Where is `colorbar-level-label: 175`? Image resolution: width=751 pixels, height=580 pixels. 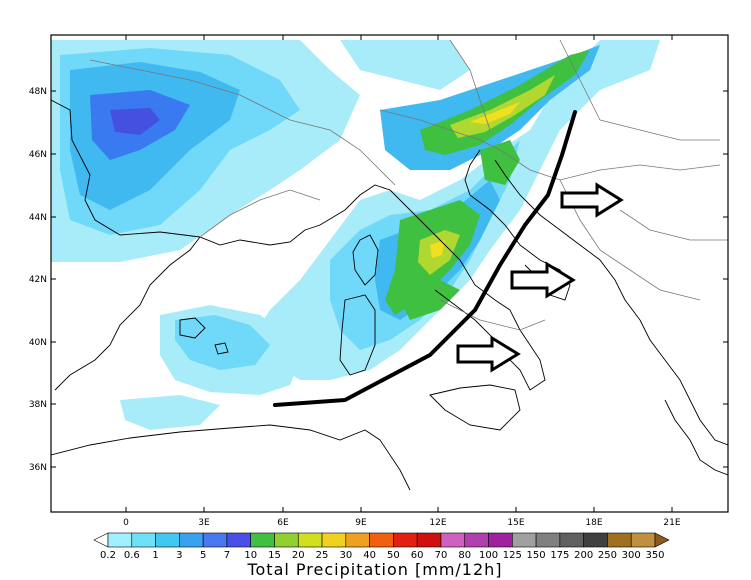
colorbar-level-label: 175 is located at coordinates (559, 555).